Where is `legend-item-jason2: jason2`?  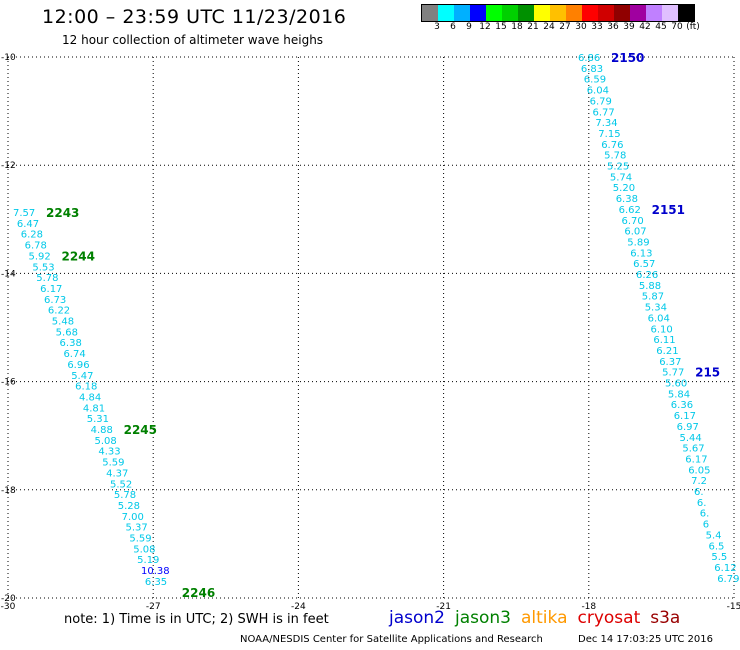 legend-item-jason2: jason2 is located at coordinates (417, 618).